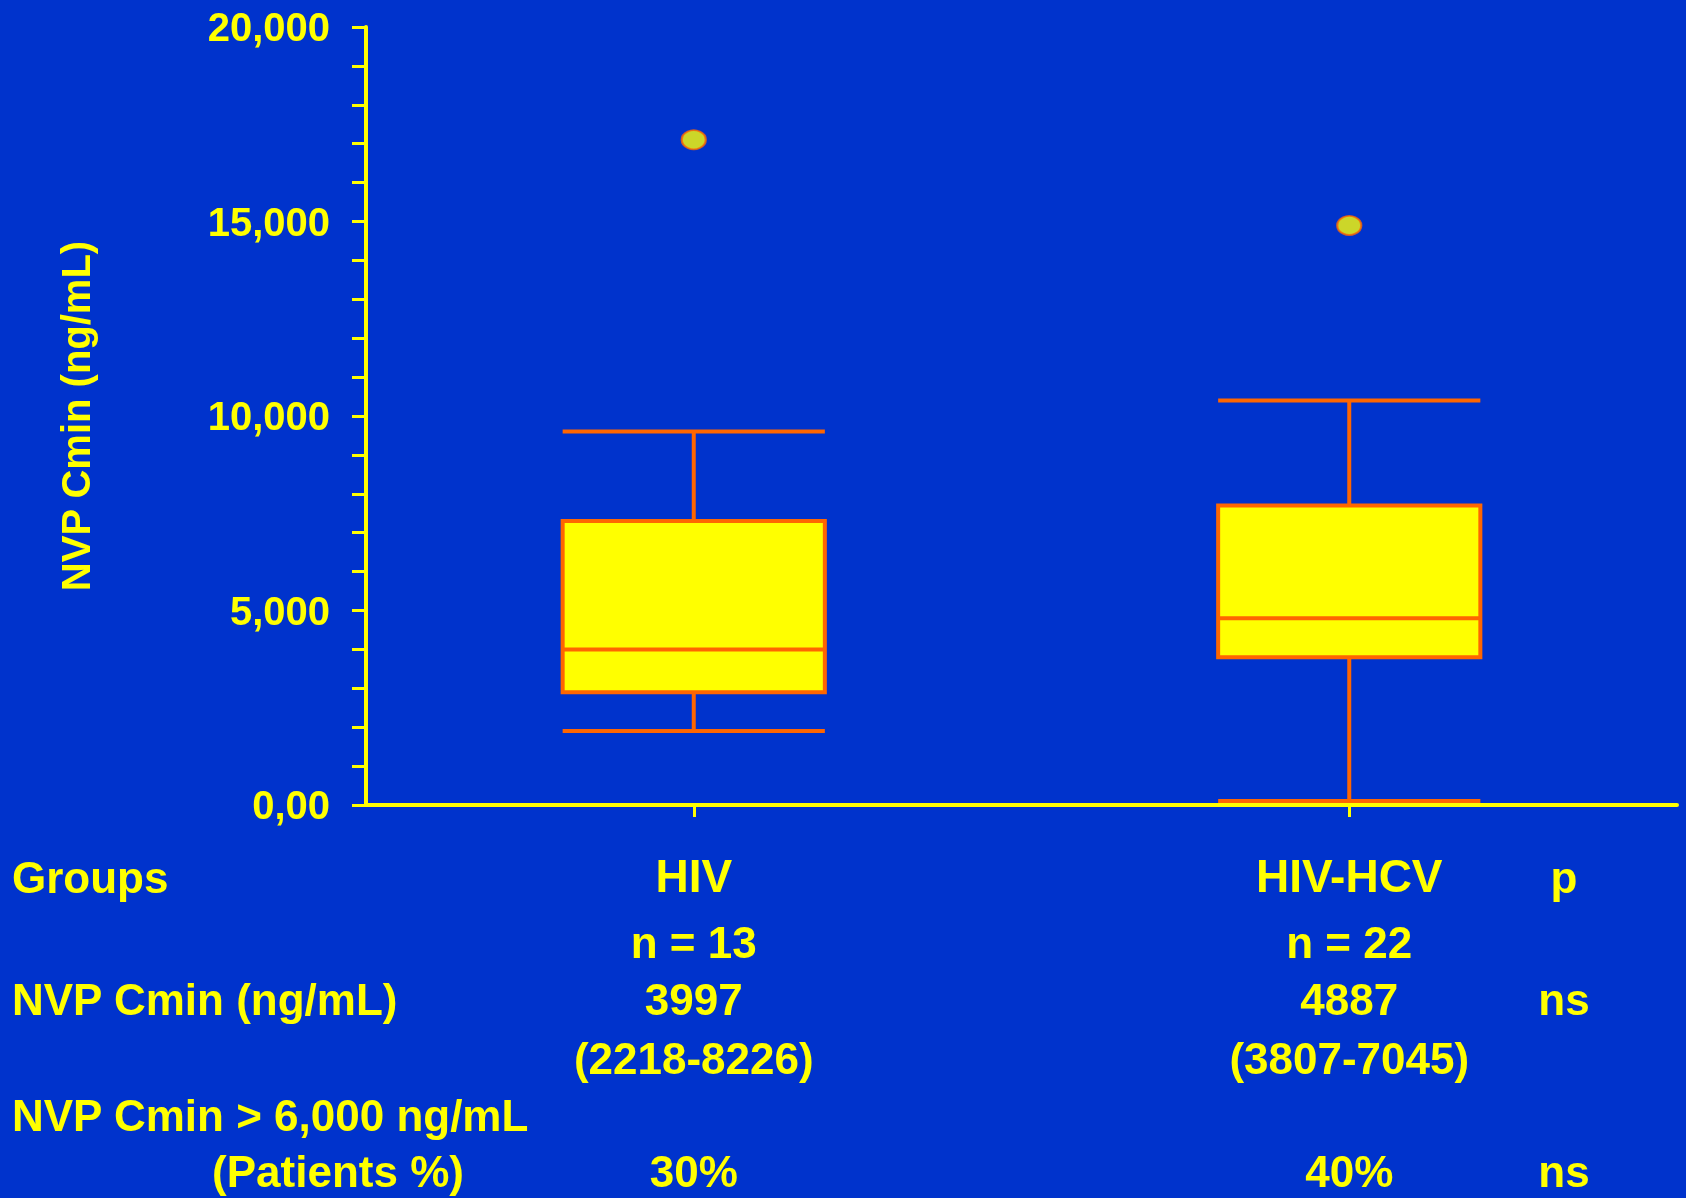 The width and height of the screenshot is (1686, 1198). Describe the element at coordinates (268, 27) in the screenshot. I see `y-tick-label: 20,000` at that location.